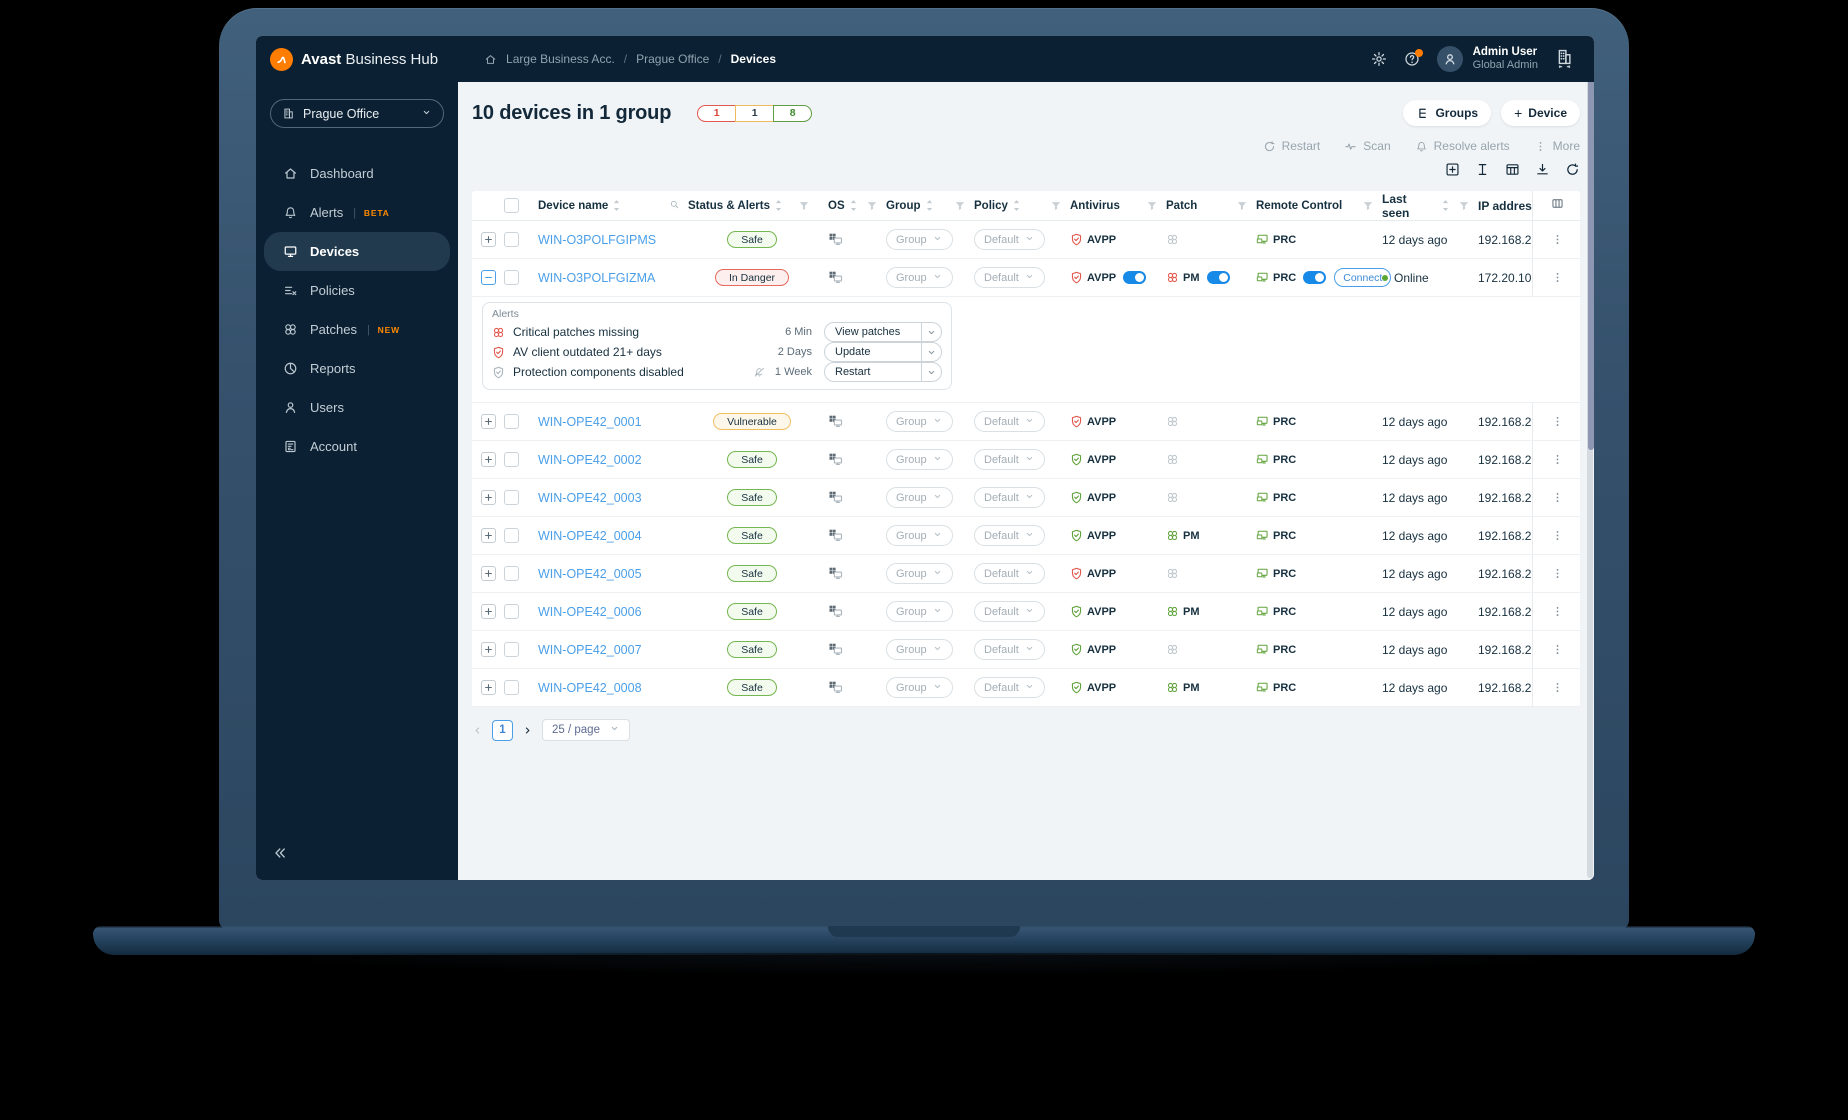 The image size is (1848, 1120). Describe the element at coordinates (1291, 146) in the screenshot. I see `bulk-action-restart: Restart` at that location.